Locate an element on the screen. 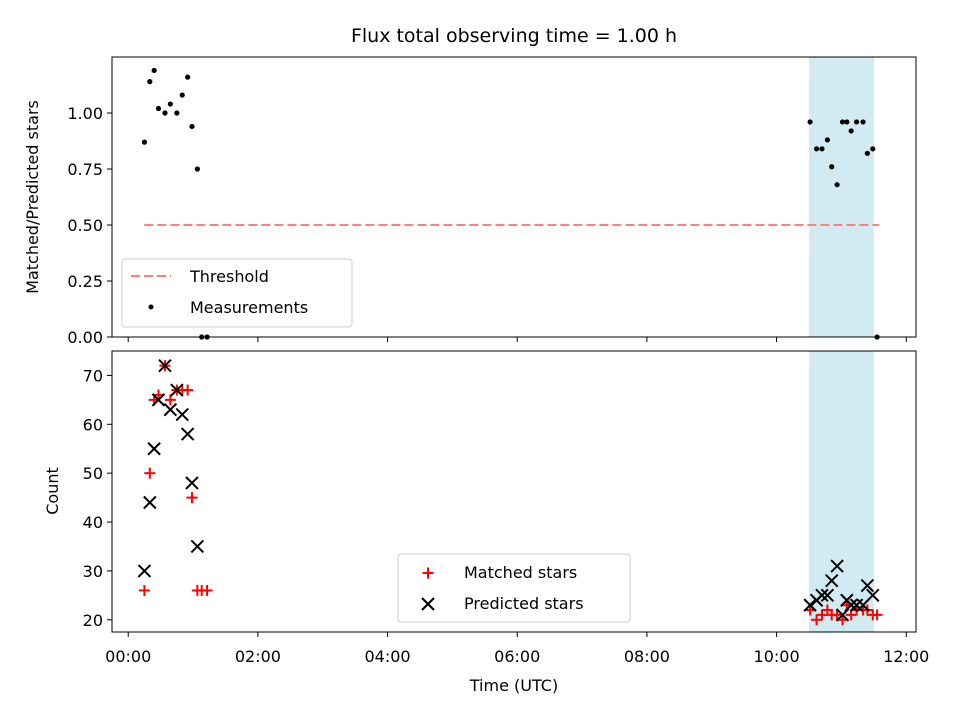 The height and width of the screenshot is (720, 960). top-legend: Threshold Measurements is located at coordinates (237, 293).